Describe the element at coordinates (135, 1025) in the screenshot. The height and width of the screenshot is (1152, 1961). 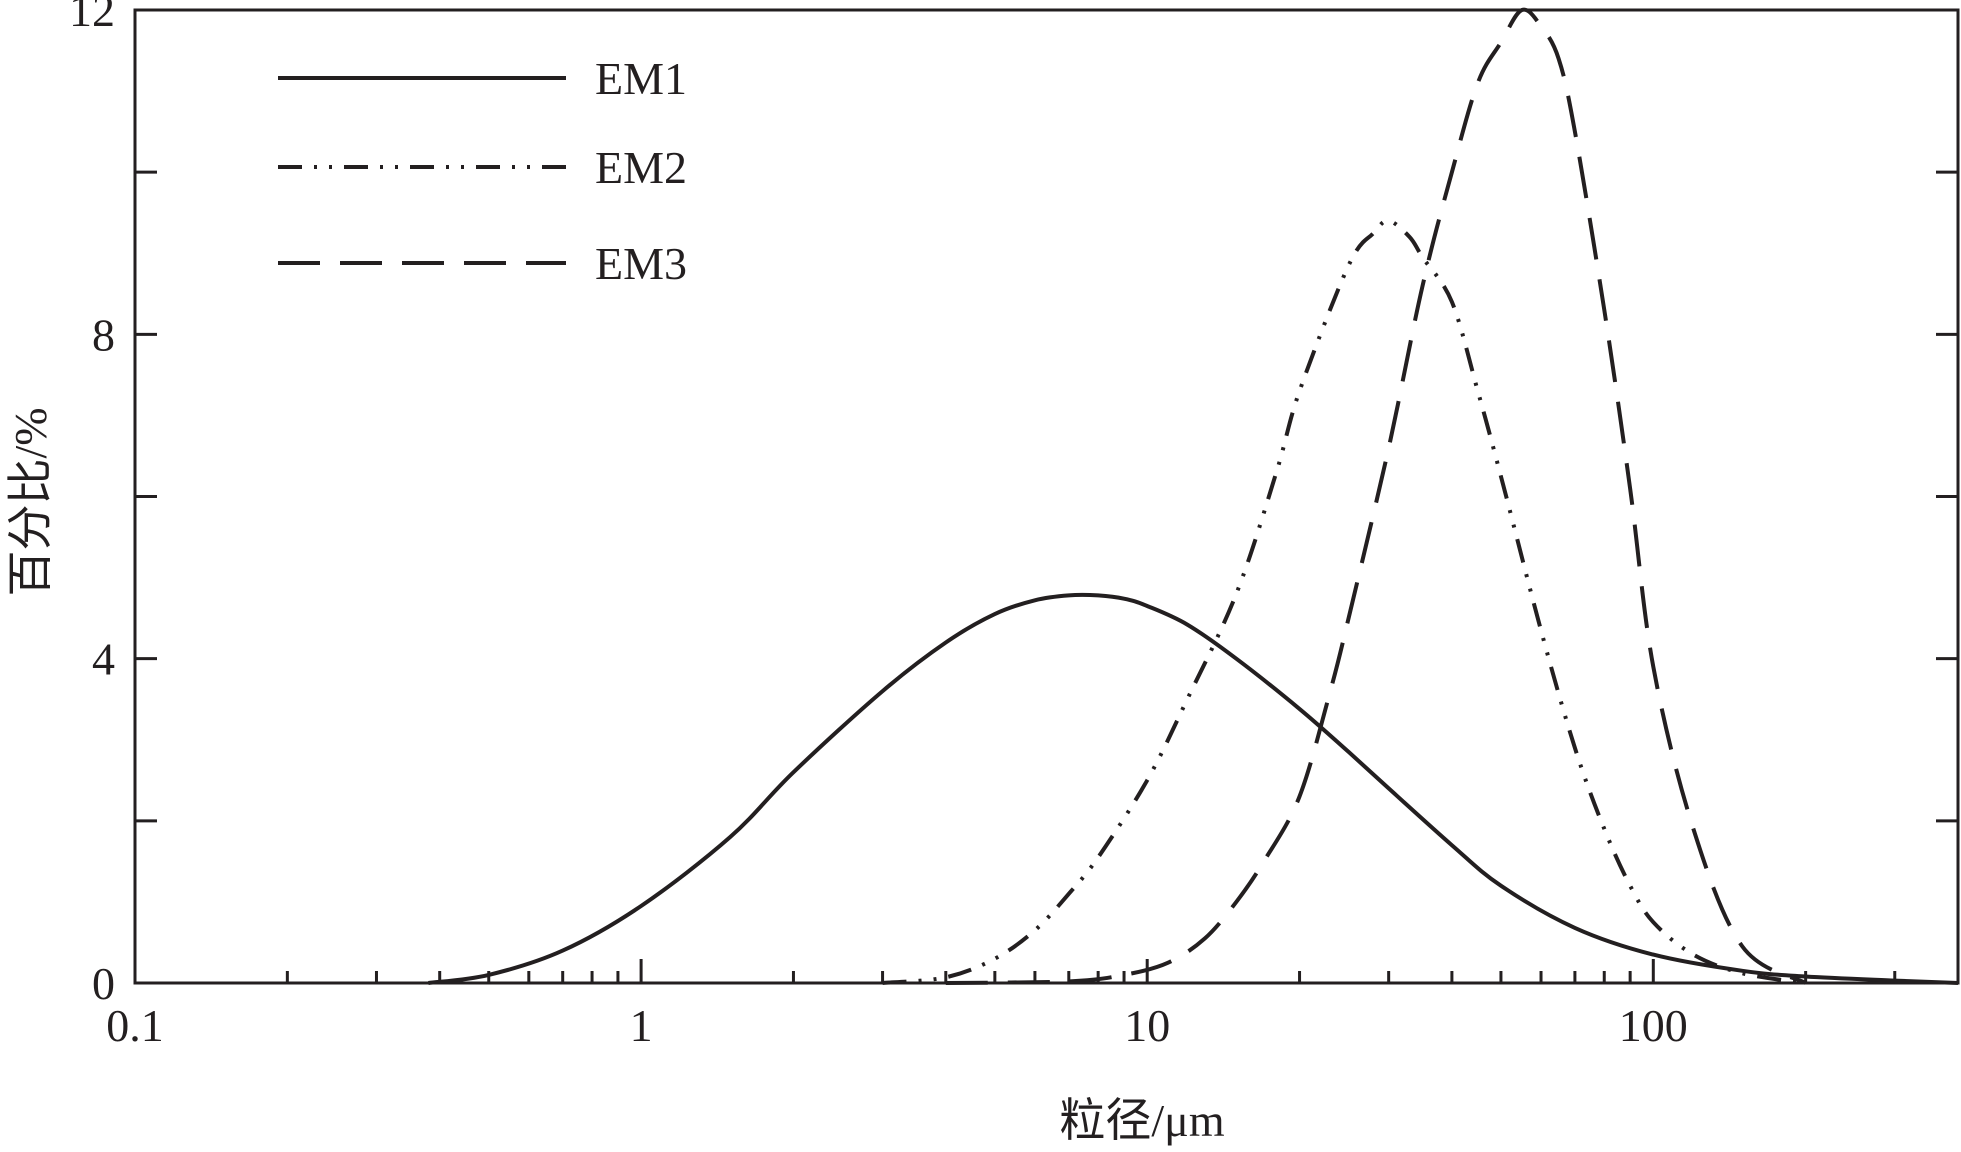
I see `x-tick-label: 0.1` at that location.